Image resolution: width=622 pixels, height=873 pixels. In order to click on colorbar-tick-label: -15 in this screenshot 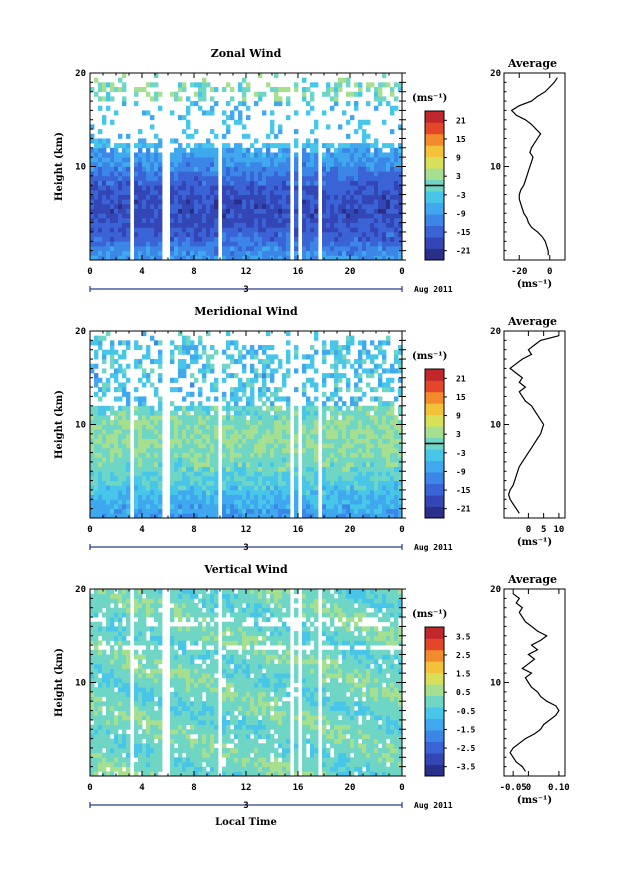, I will do `click(463, 232)`.